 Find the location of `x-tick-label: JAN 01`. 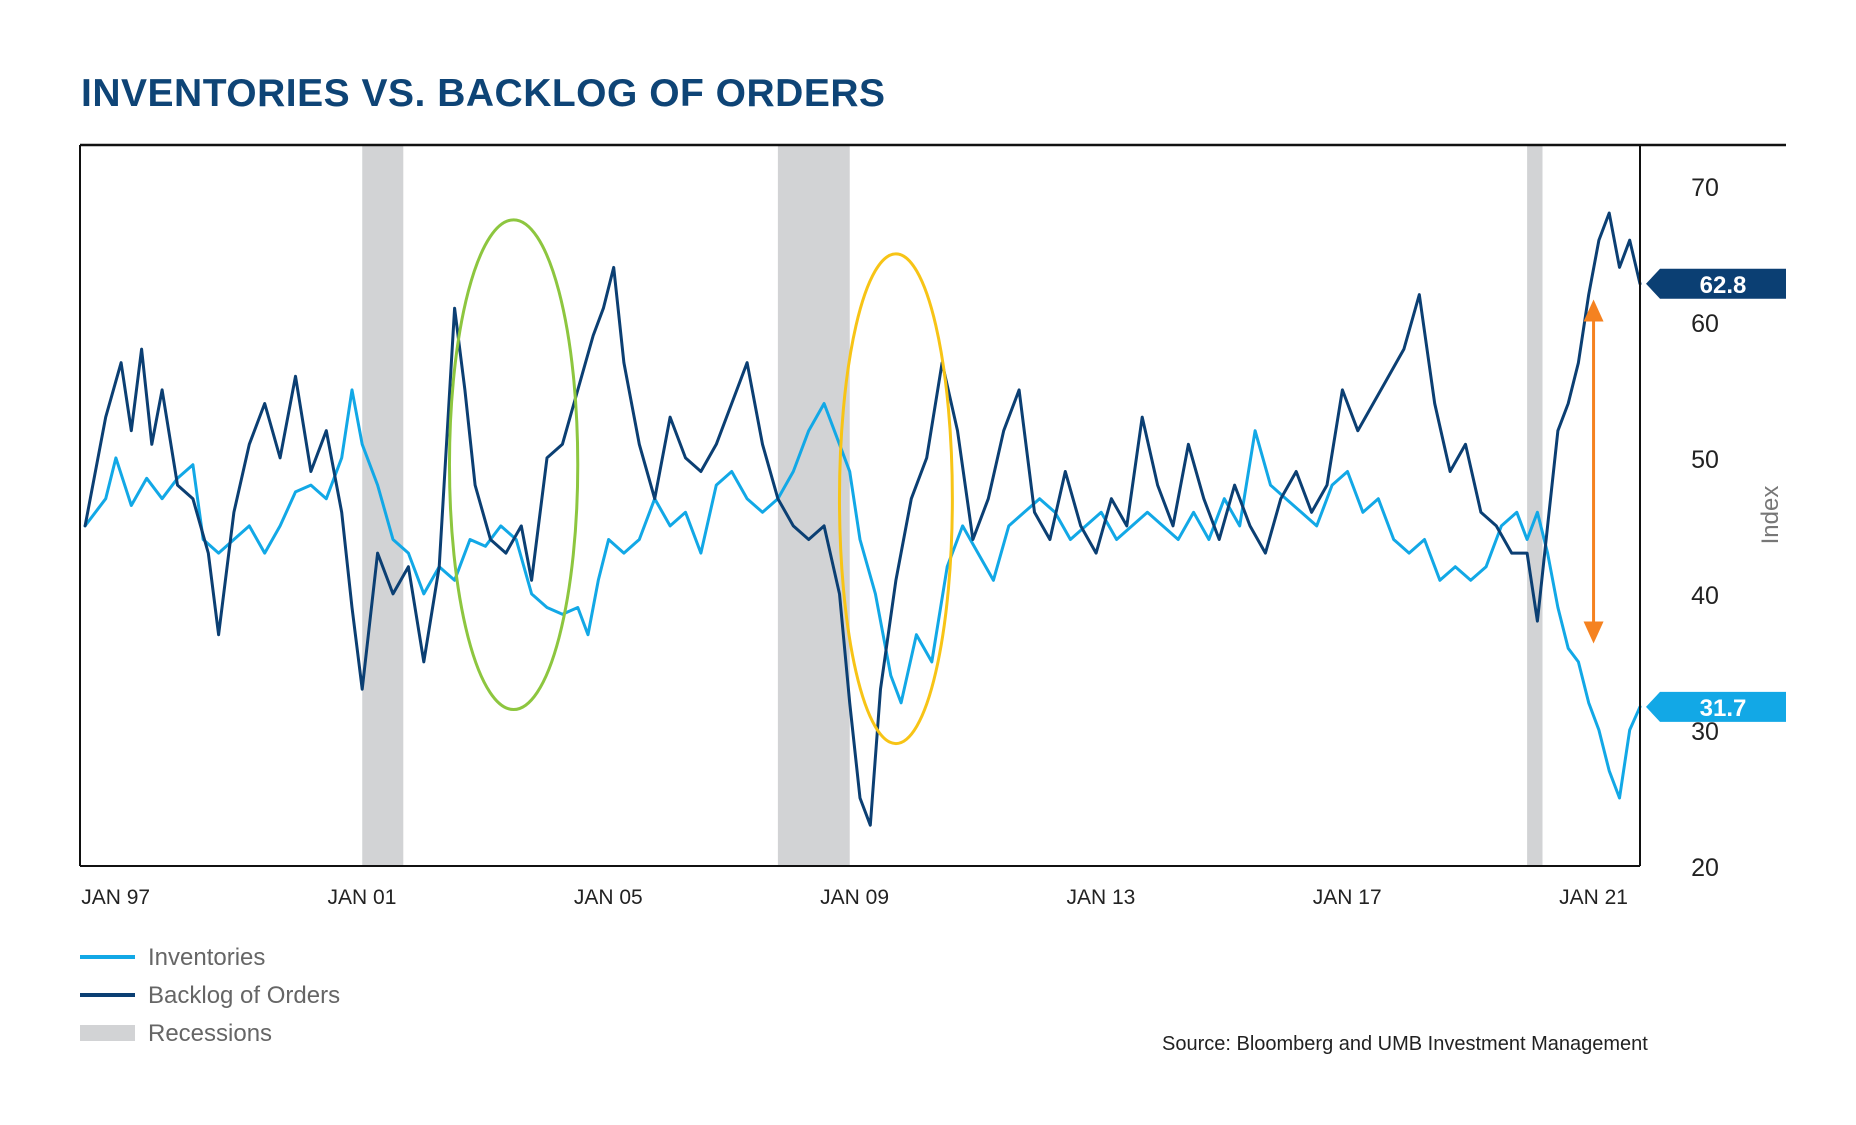

x-tick-label: JAN 01 is located at coordinates (362, 897).